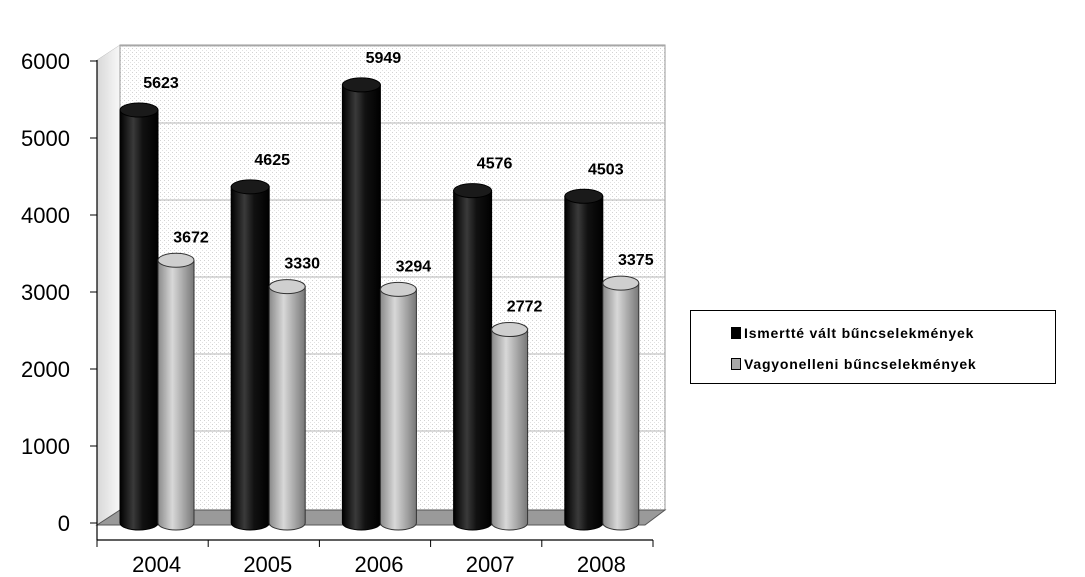 Image resolution: width=1085 pixels, height=577 pixels. Describe the element at coordinates (45, 446) in the screenshot. I see `y-tick-label: 1000` at that location.